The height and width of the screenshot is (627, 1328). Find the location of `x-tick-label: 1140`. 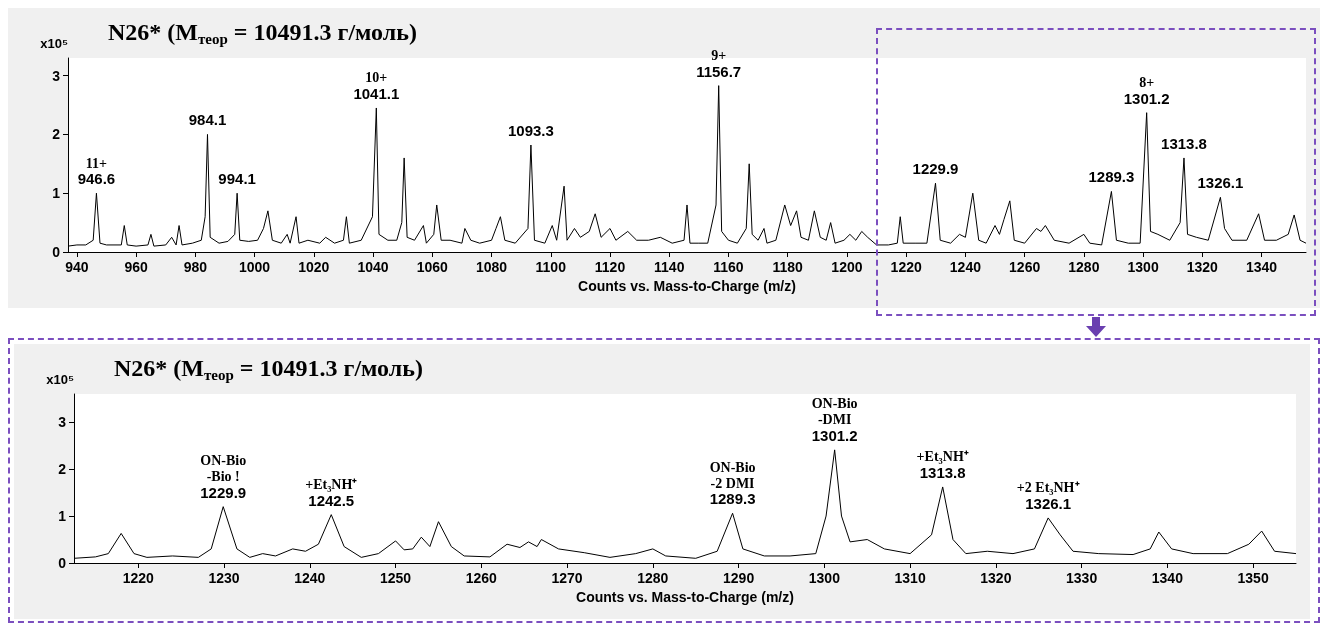

x-tick-label: 1140 is located at coordinates (669, 267).